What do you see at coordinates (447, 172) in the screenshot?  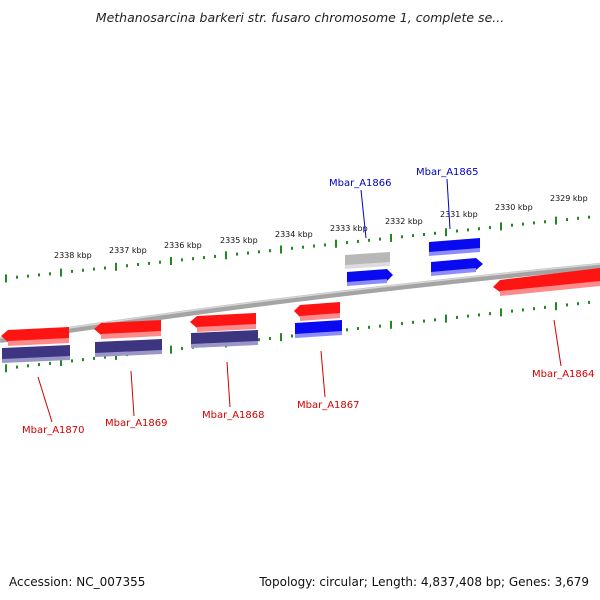 I see `gene-label-Mbar_A1865: Mbar_A1865` at bounding box center [447, 172].